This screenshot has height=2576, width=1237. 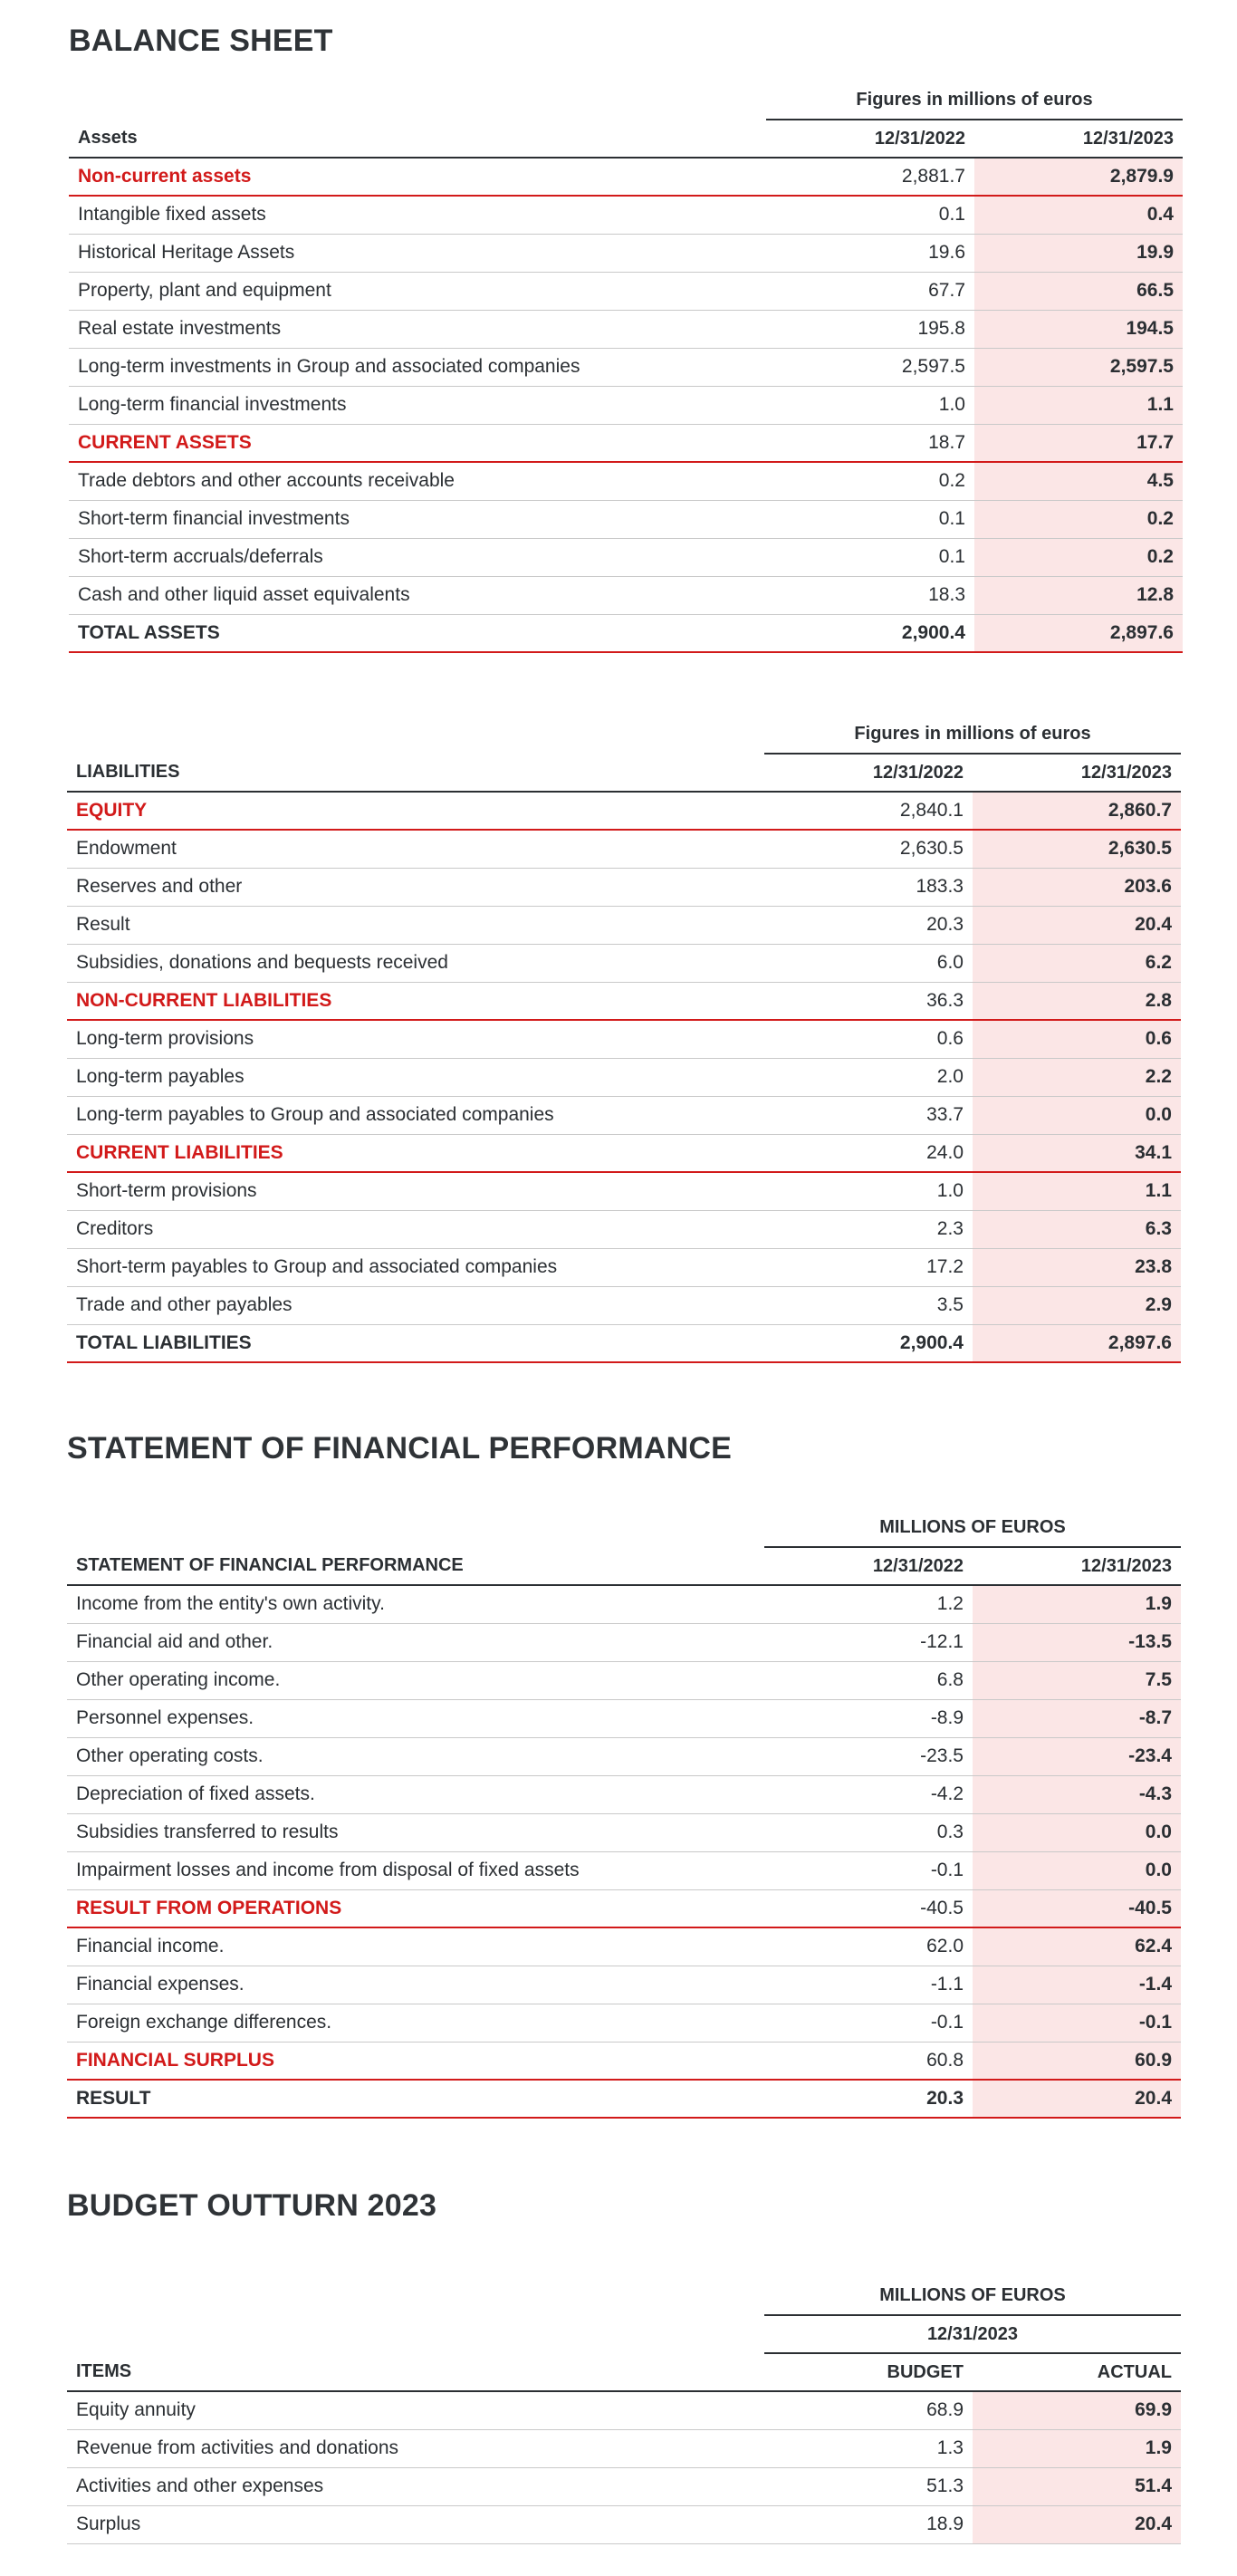 What do you see at coordinates (868, 773) in the screenshot?
I see `liabilities-header-prev: 12/31/2022` at bounding box center [868, 773].